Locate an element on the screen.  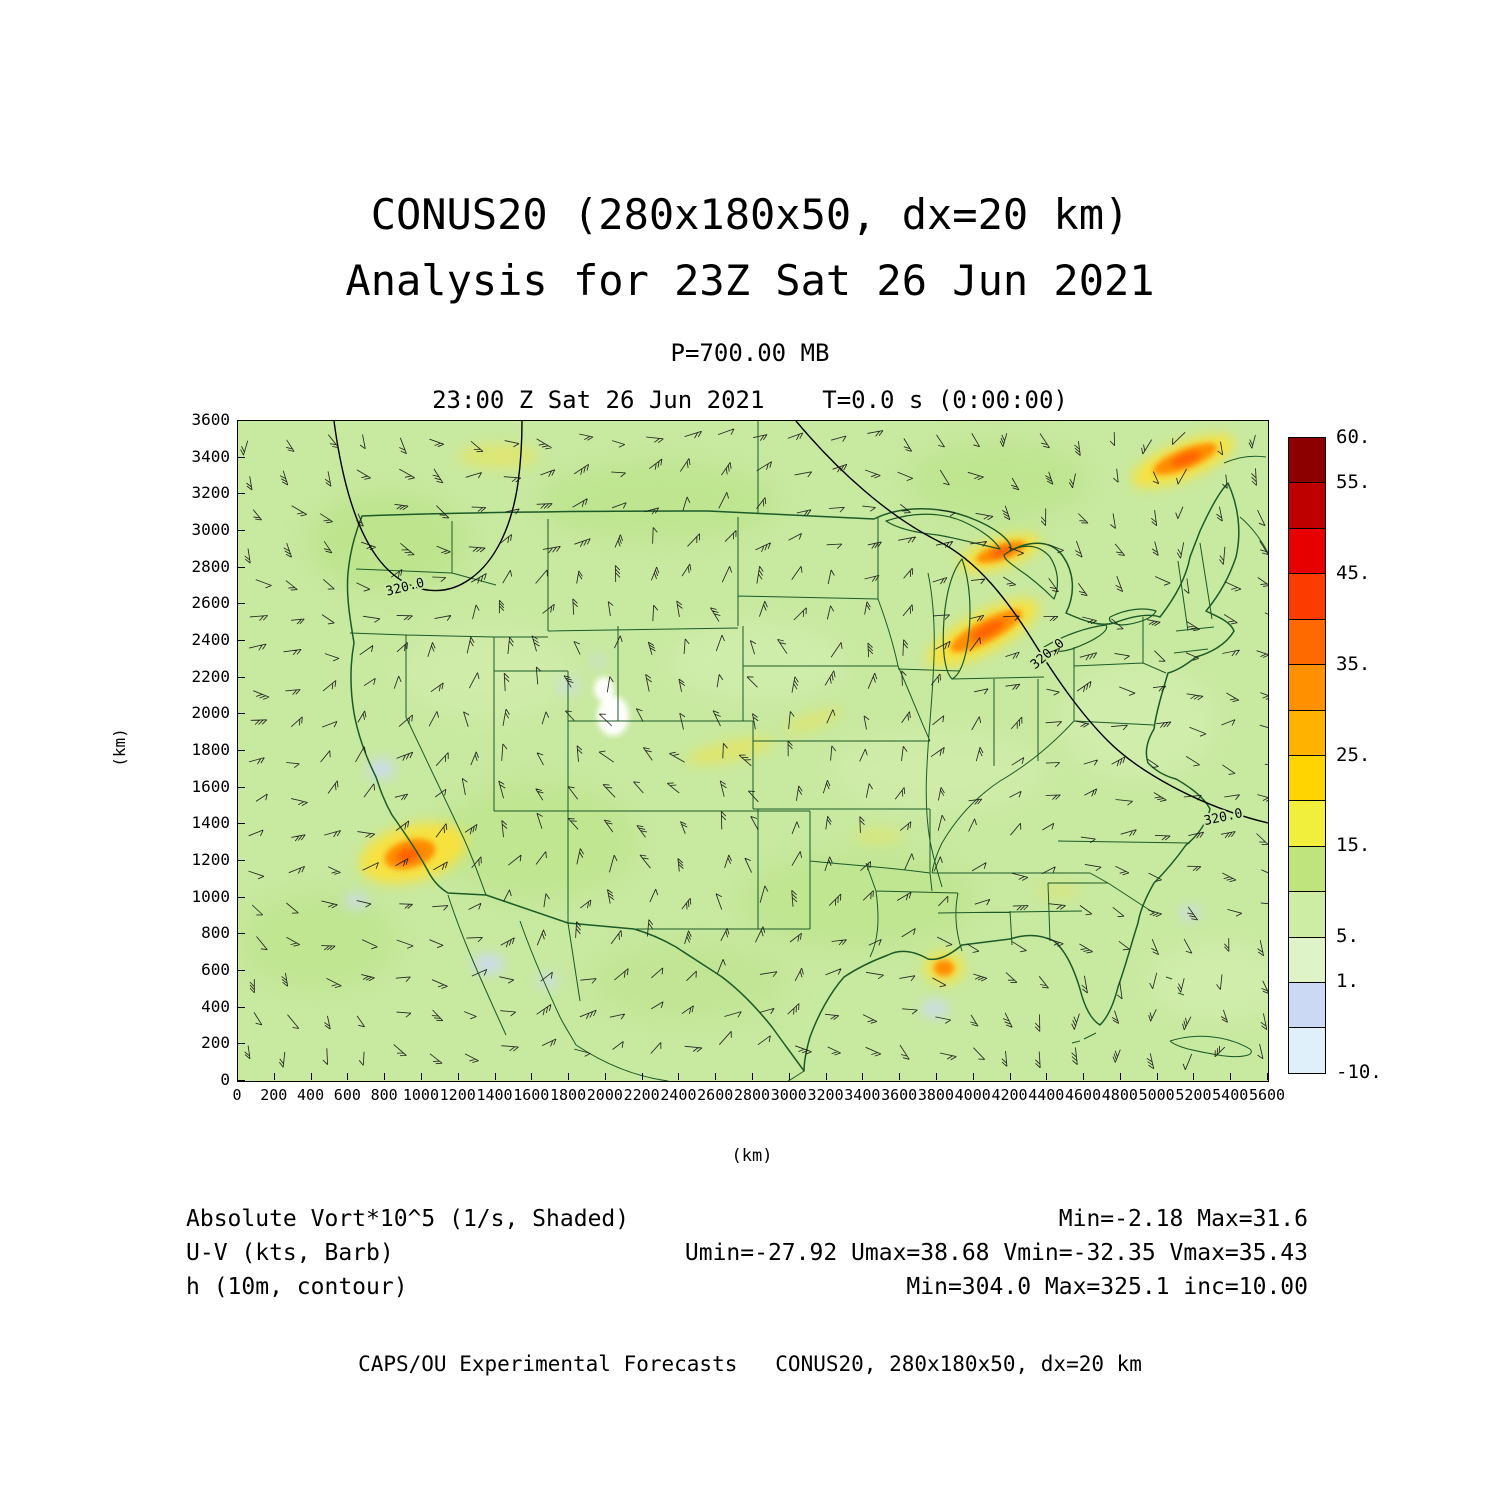
colorbar-tick-label: 15. is located at coordinates (1353, 845).